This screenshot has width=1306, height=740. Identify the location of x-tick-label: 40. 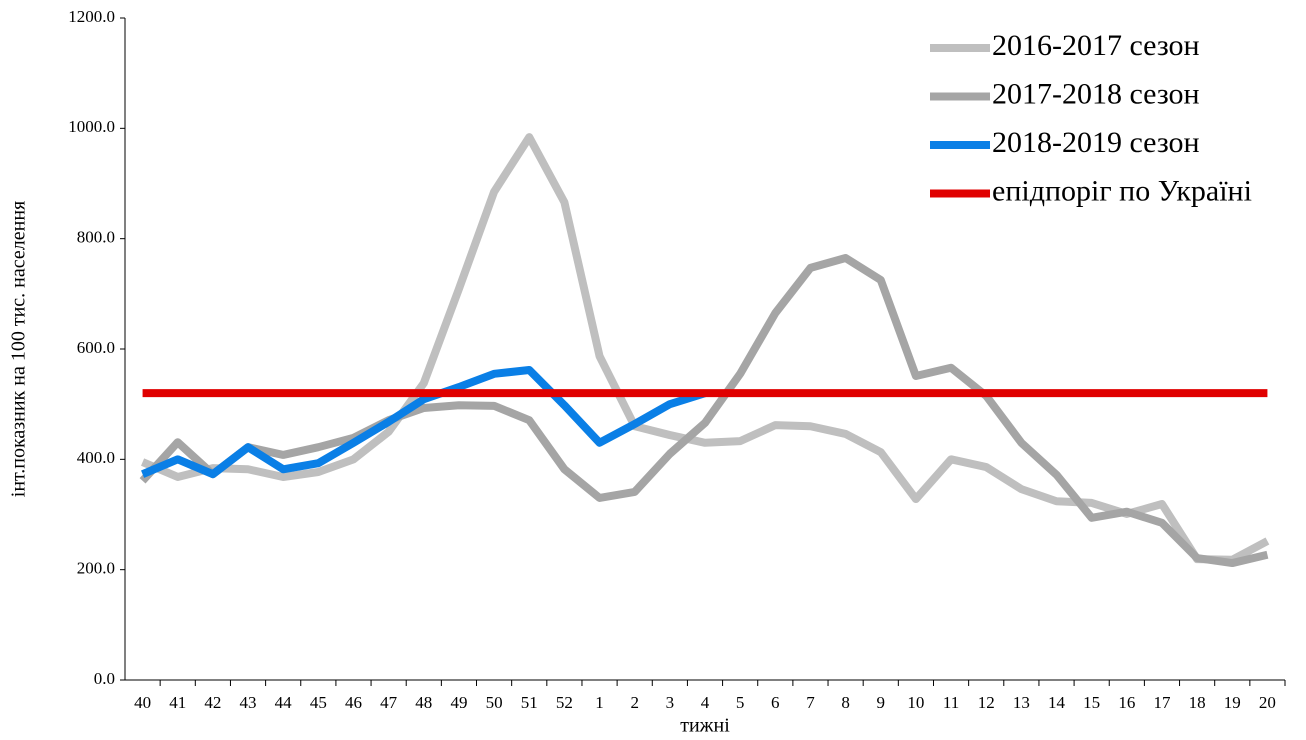
(142, 702).